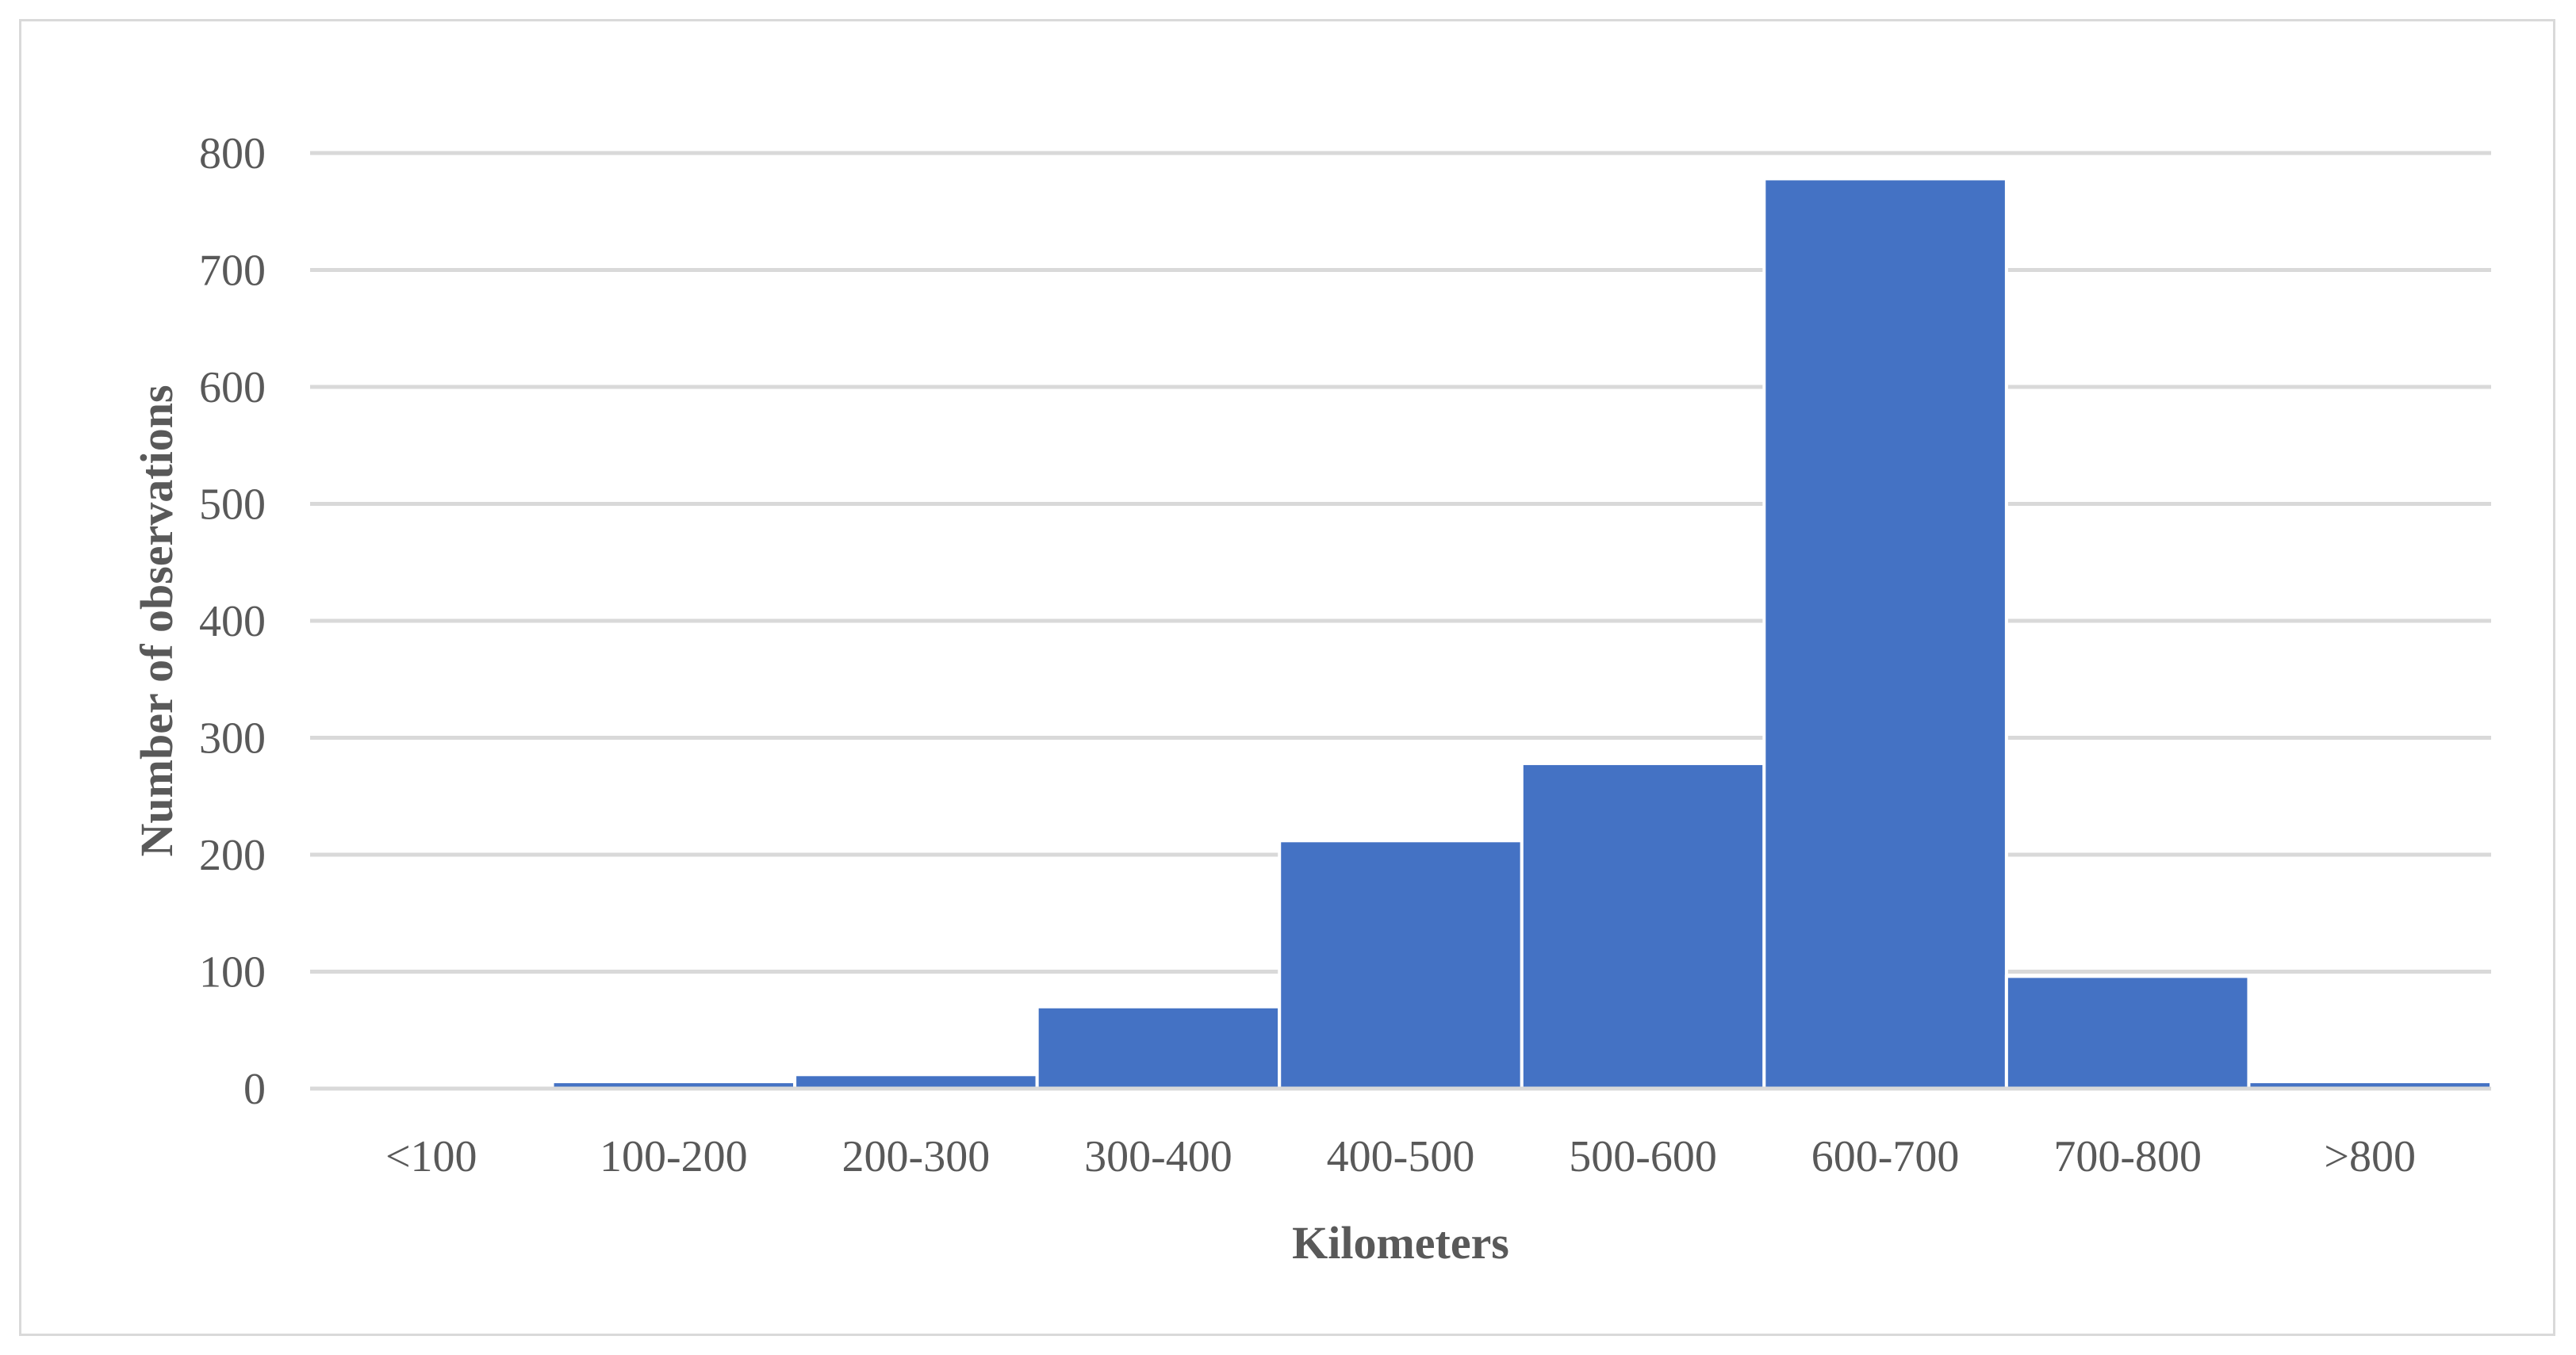 The width and height of the screenshot is (2576, 1355). Describe the element at coordinates (233, 973) in the screenshot. I see `y-tick-label: 100` at that location.